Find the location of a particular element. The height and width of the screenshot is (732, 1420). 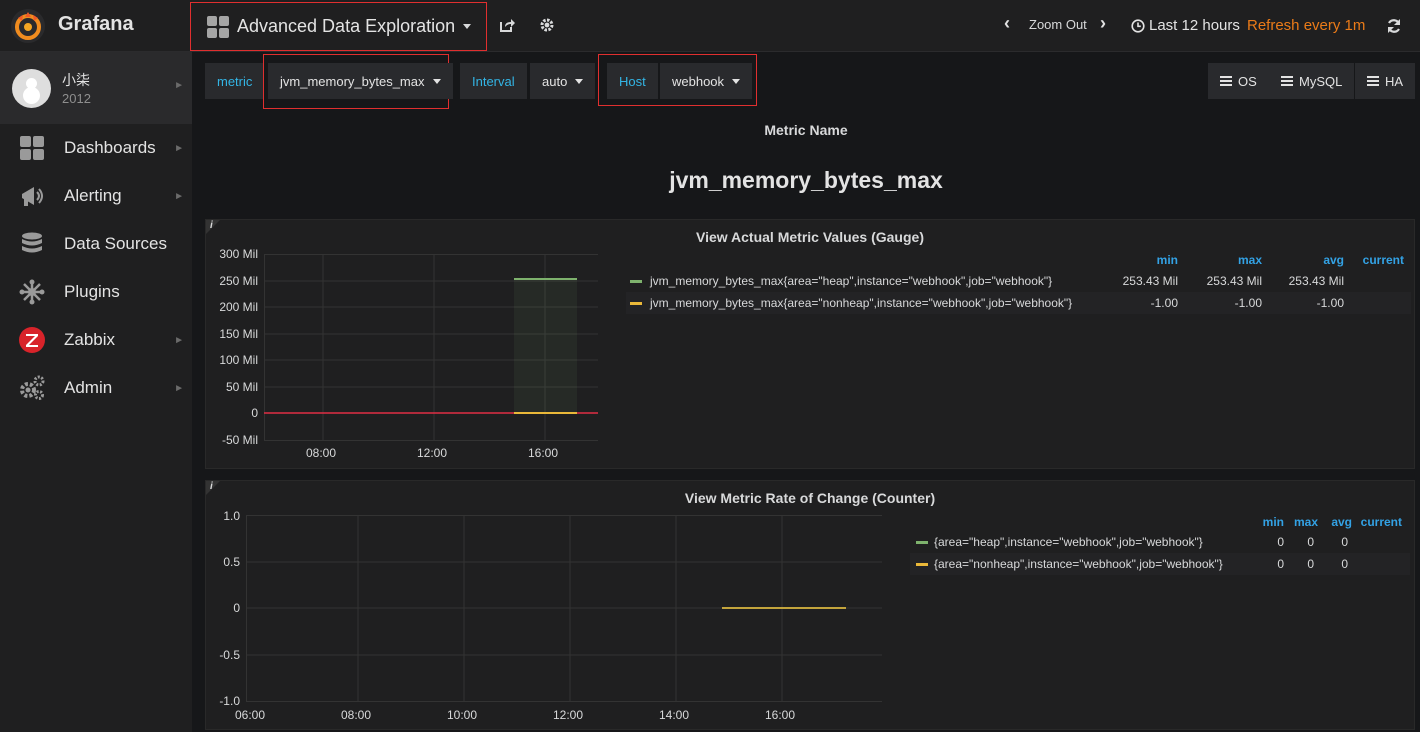

y-tick-label: 0.5 is located at coordinates (231, 562).